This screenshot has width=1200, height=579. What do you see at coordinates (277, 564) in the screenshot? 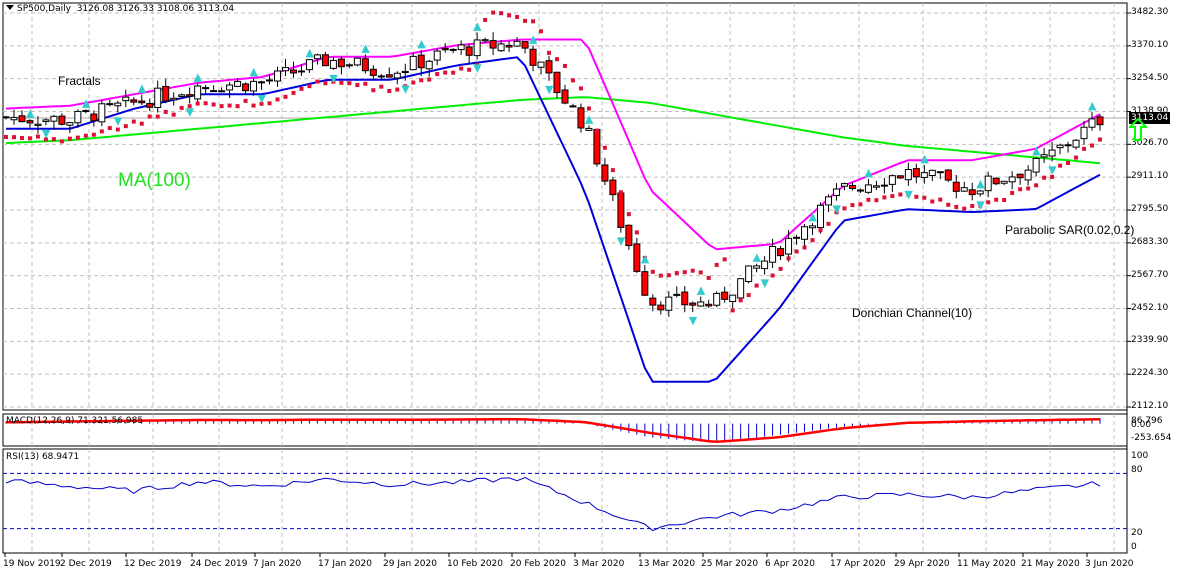
I see `date-axis-label: 7 Jan 2020` at bounding box center [277, 564].